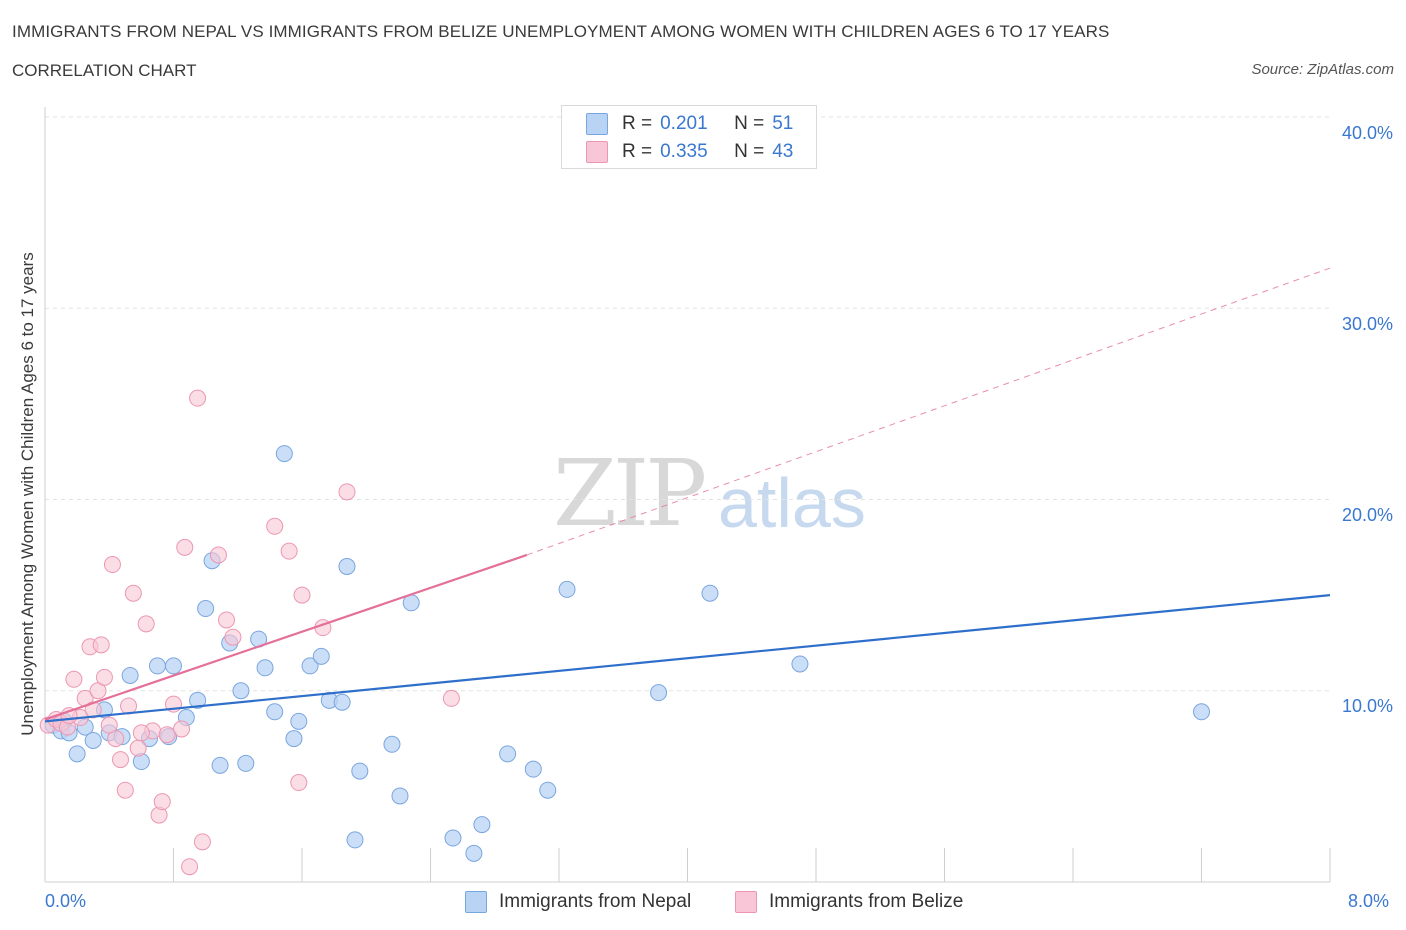 Image resolution: width=1406 pixels, height=930 pixels. I want to click on legend-label-nepal: Immigrants from Nepal, so click(595, 901).